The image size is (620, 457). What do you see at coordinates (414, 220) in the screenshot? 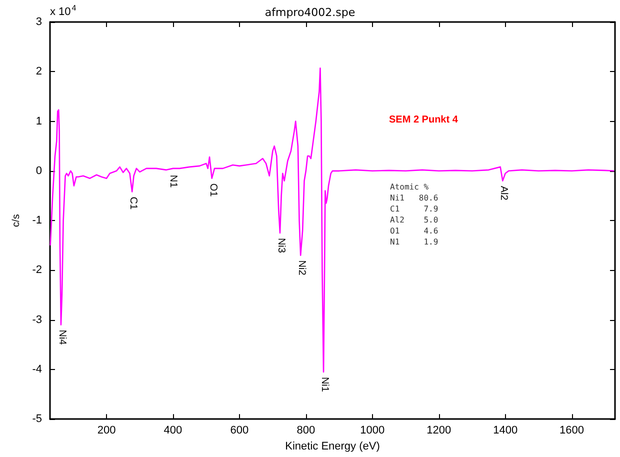
I see `annotation: Al2 5.0` at bounding box center [414, 220].